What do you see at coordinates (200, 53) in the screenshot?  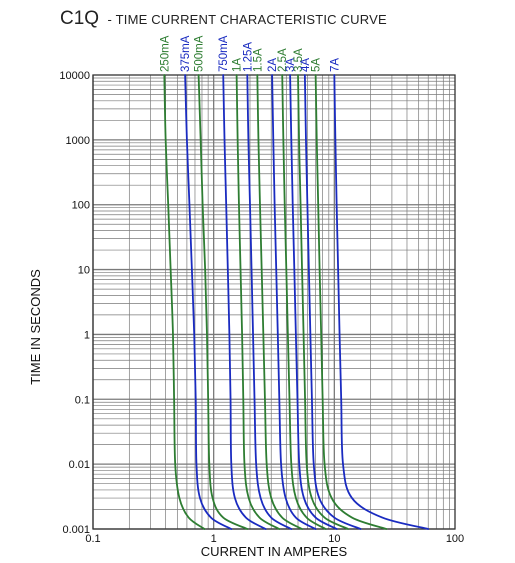 I see `curve-label: 500mA` at bounding box center [200, 53].